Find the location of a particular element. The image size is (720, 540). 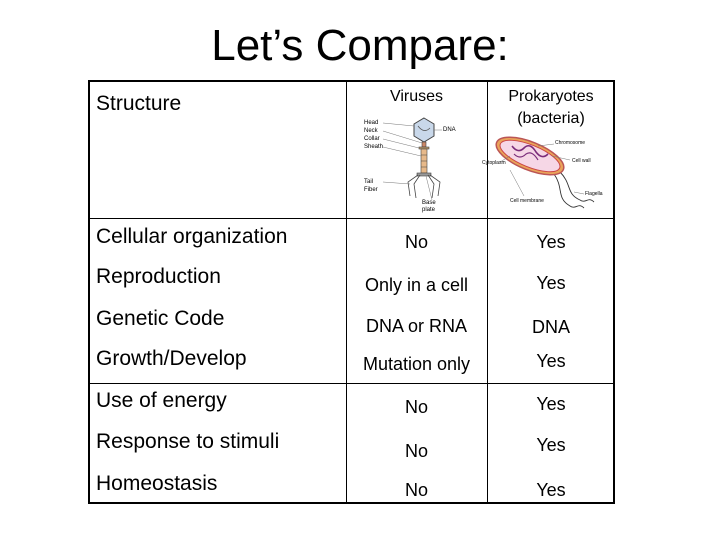

row-viruses-use-of-energy: No is located at coordinates (416, 407).